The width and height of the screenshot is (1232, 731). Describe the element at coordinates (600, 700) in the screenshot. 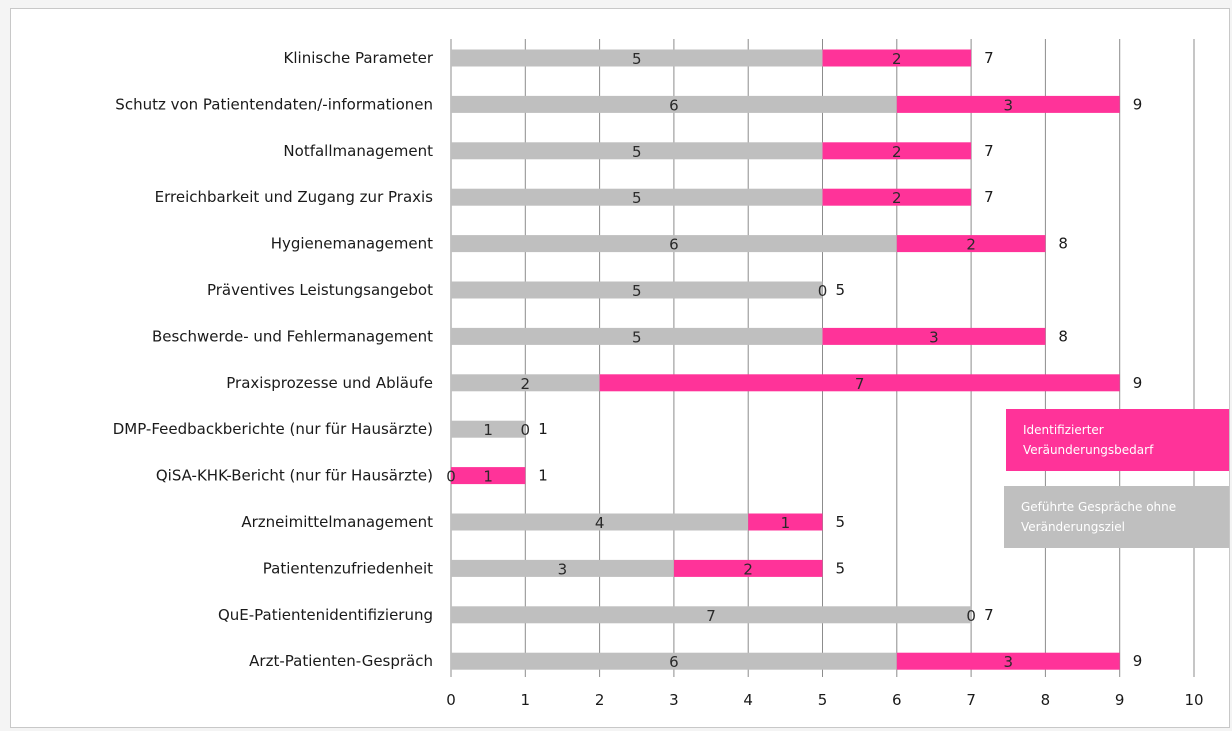

I see `x-tick-label: 2` at that location.